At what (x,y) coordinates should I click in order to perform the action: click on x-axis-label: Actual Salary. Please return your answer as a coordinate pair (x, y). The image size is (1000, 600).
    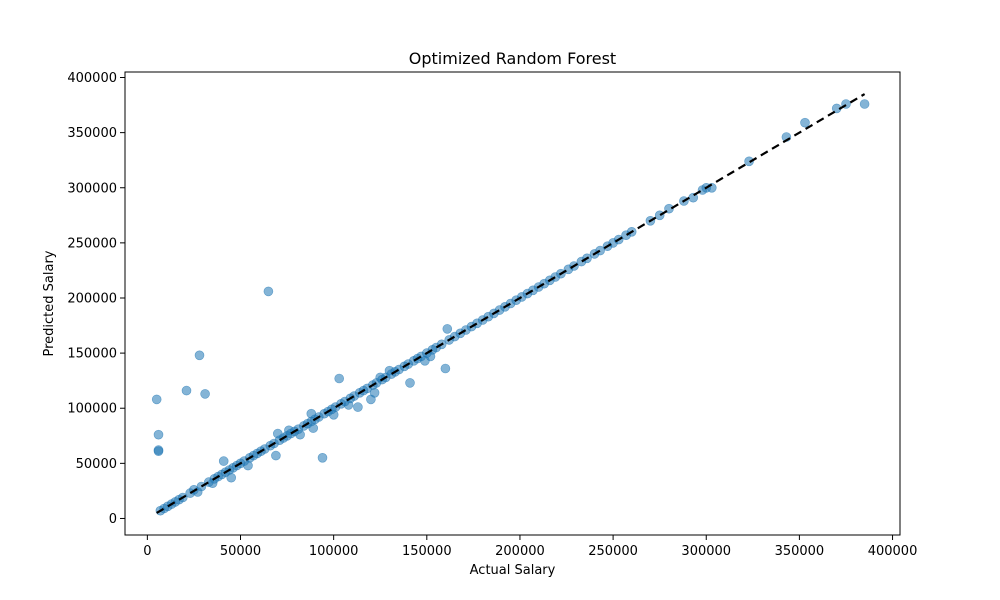
    Looking at the image, I should click on (513, 570).